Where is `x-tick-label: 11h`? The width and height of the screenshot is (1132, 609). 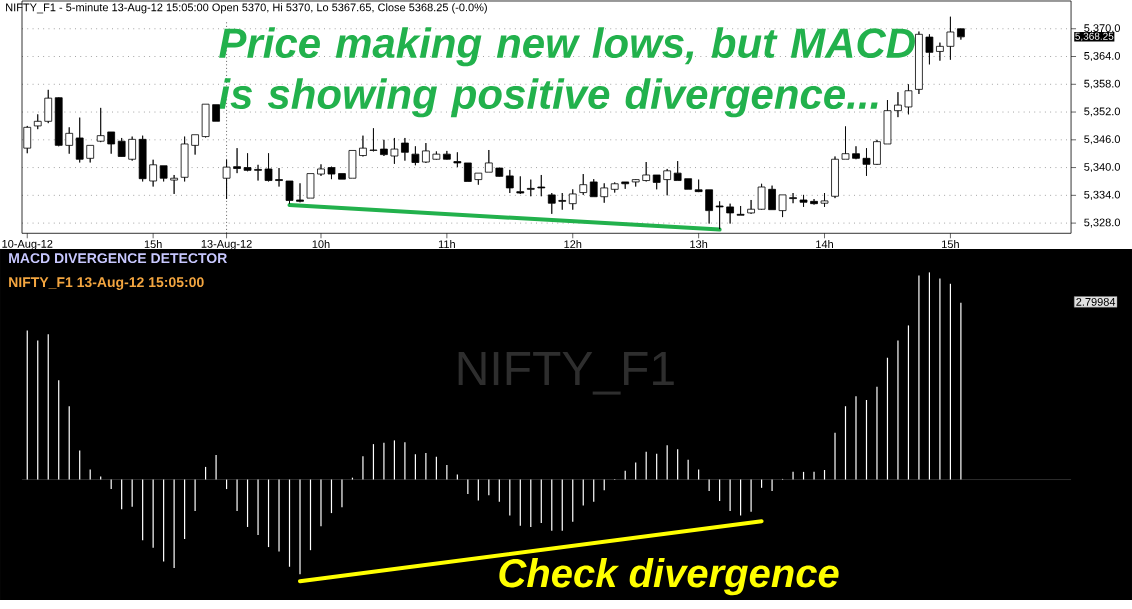 x-tick-label: 11h is located at coordinates (446, 243).